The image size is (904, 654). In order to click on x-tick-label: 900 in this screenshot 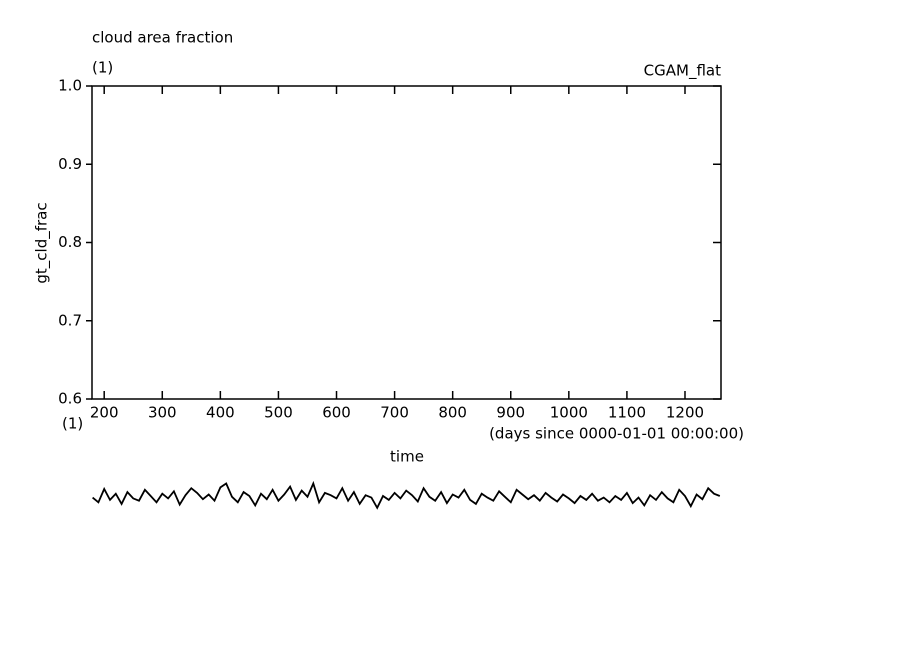, I will do `click(510, 413)`.